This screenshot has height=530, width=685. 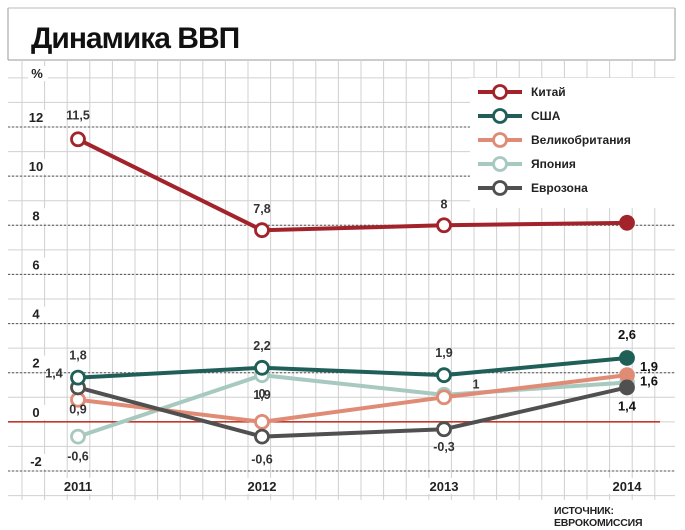 What do you see at coordinates (649, 381) in the screenshot?
I see `data-label: 1,6` at bounding box center [649, 381].